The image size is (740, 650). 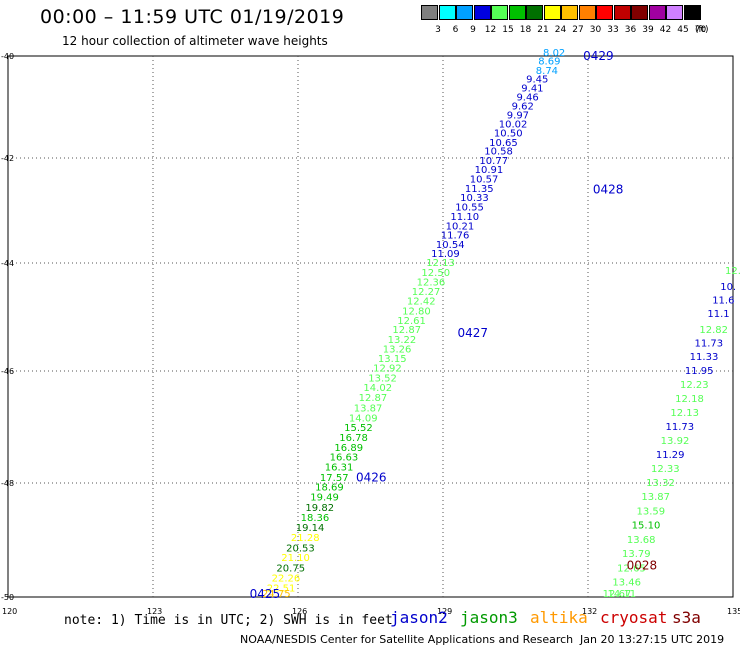 What do you see at coordinates (675, 441) in the screenshot?
I see `swh-value: 13.92` at bounding box center [675, 441].